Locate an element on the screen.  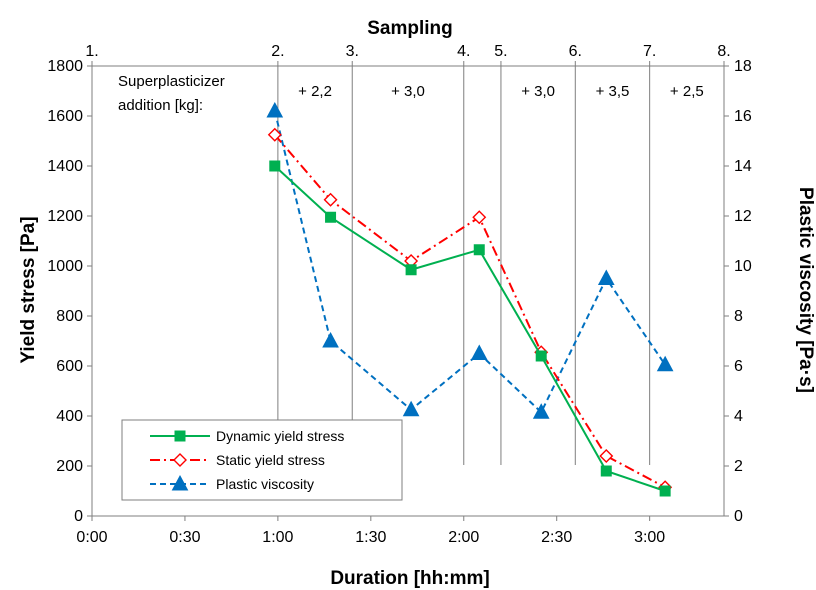
y-axis-left-title: Yield stress [Pa] is located at coordinates (28, 289).